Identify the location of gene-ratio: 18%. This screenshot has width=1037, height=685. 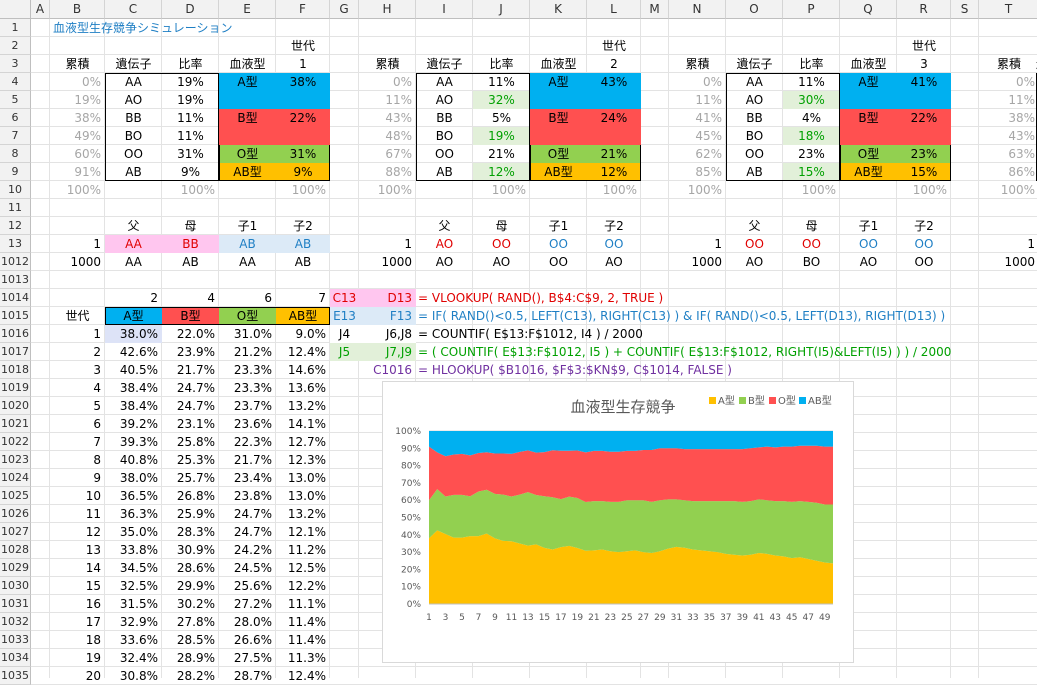
(811, 136).